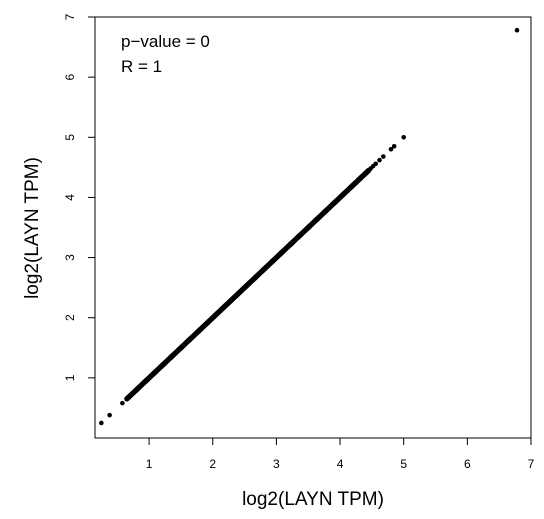 The height and width of the screenshot is (519, 544). I want to click on x-tick-label: 7, so click(531, 464).